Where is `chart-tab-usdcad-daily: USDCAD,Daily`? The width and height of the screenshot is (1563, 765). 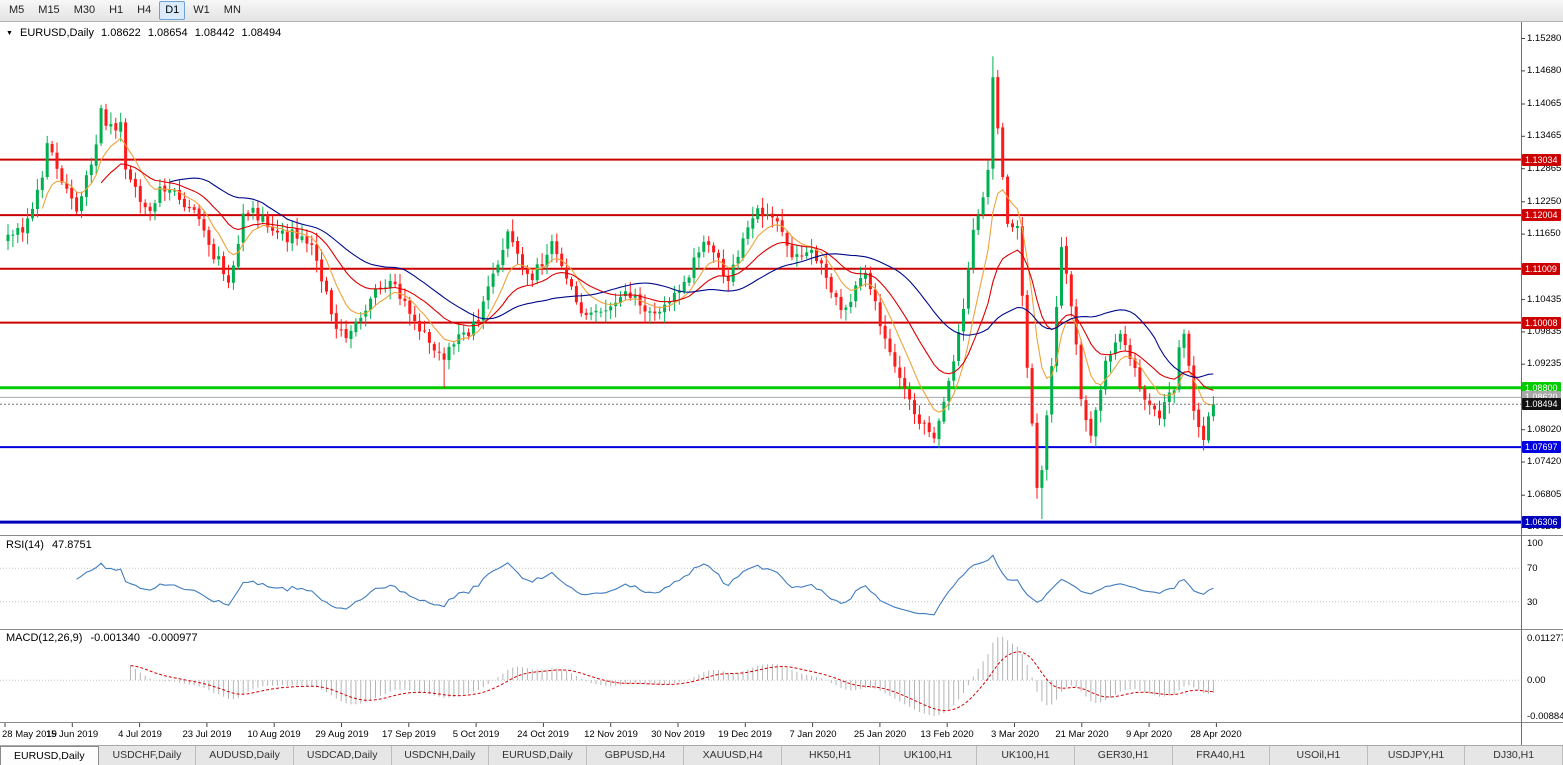 chart-tab-usdcad-daily: USDCAD,Daily is located at coordinates (343, 755).